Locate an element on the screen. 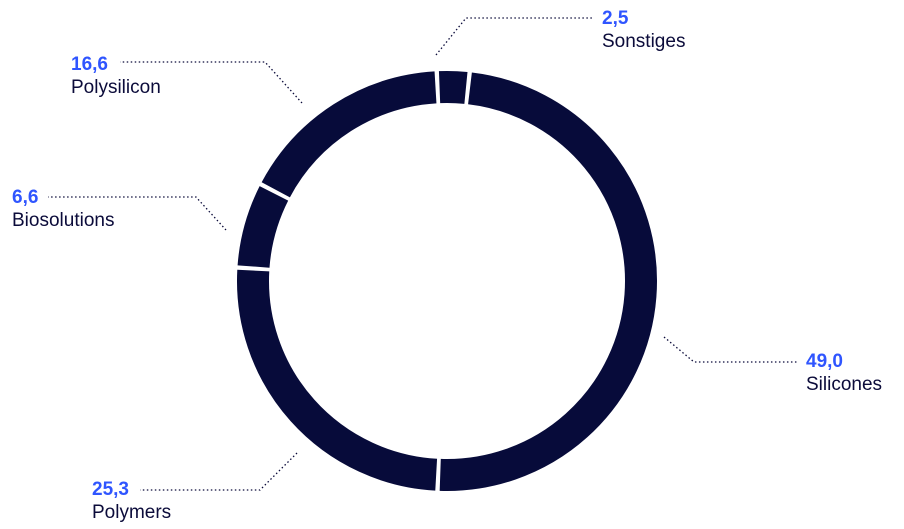 This screenshot has height=529, width=904. label-biosolutions: 6,6 Biosolutions is located at coordinates (63, 209).